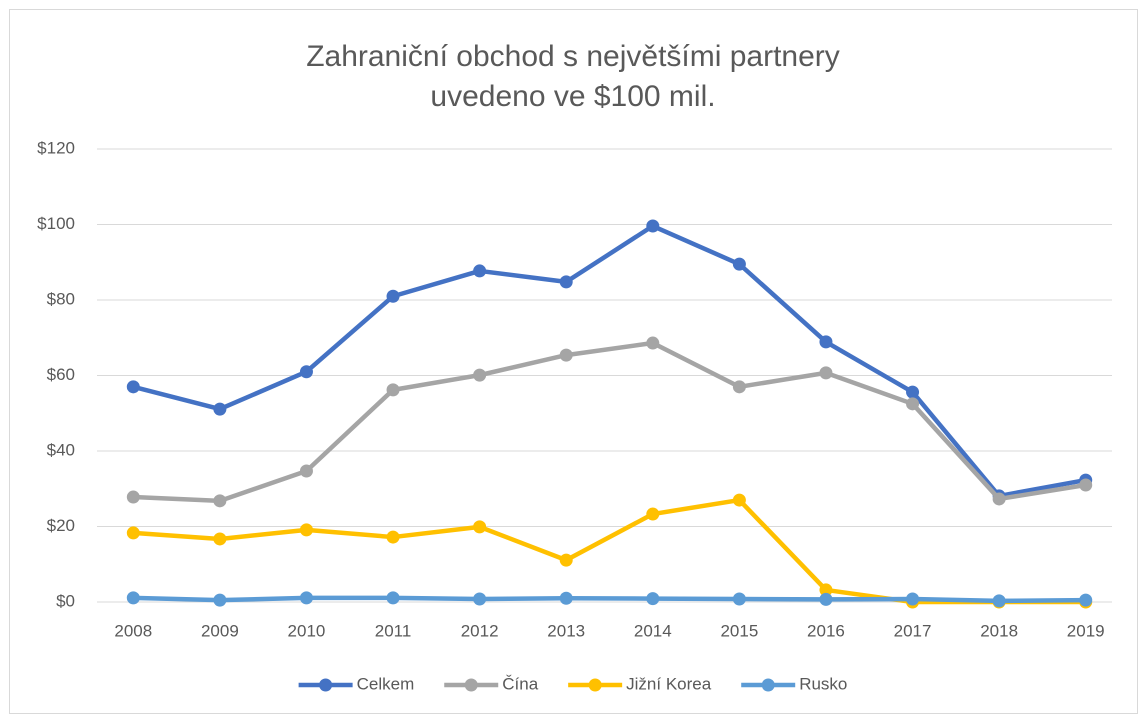  What do you see at coordinates (999, 630) in the screenshot?
I see `x-tick-label: 2018` at bounding box center [999, 630].